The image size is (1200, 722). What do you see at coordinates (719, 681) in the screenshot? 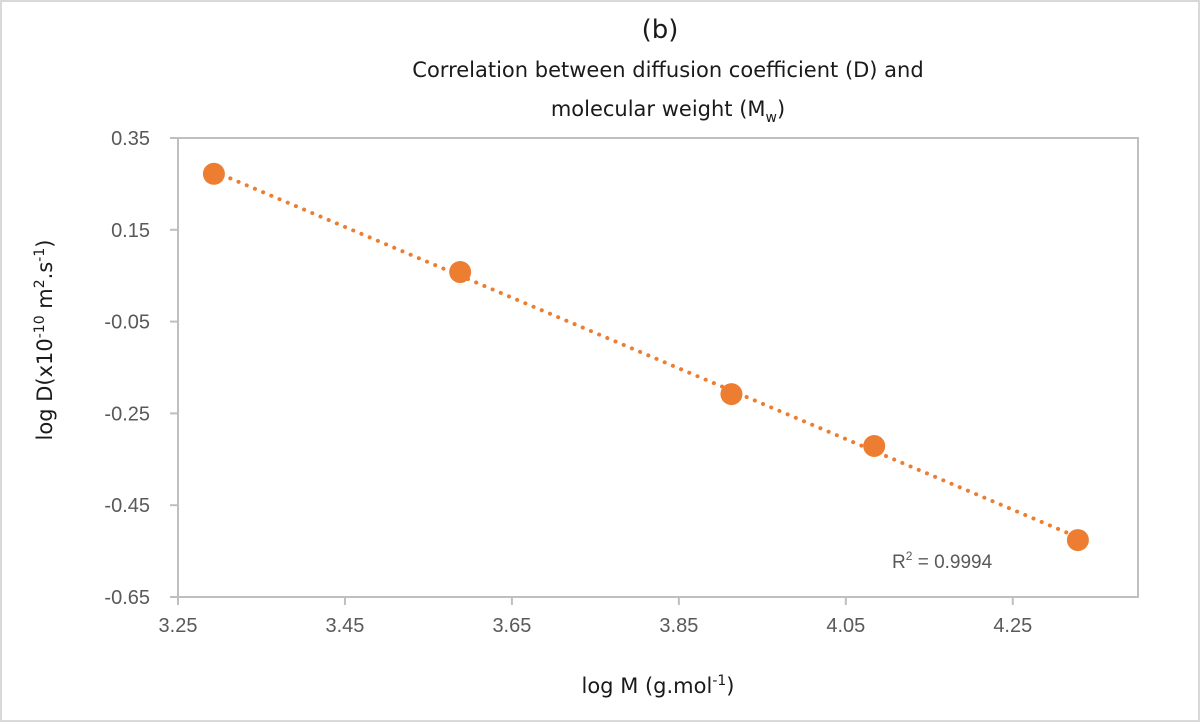
I see `x-axis-title-sup: -1` at bounding box center [719, 681].